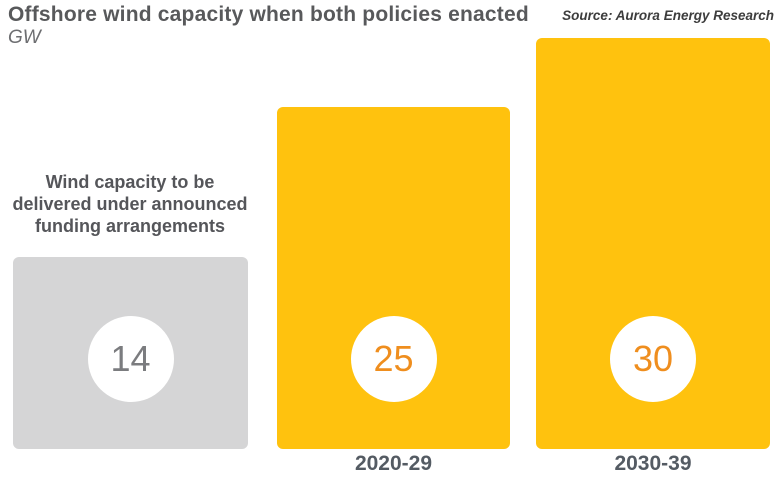 Image resolution: width=780 pixels, height=490 pixels. I want to click on value-circle-2030-39: 30, so click(653, 359).